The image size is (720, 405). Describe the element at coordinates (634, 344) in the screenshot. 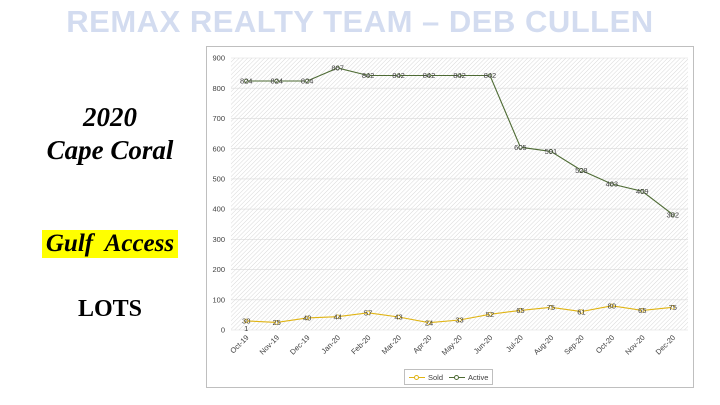

I see `x-tick-label: Nov-20` at that location.